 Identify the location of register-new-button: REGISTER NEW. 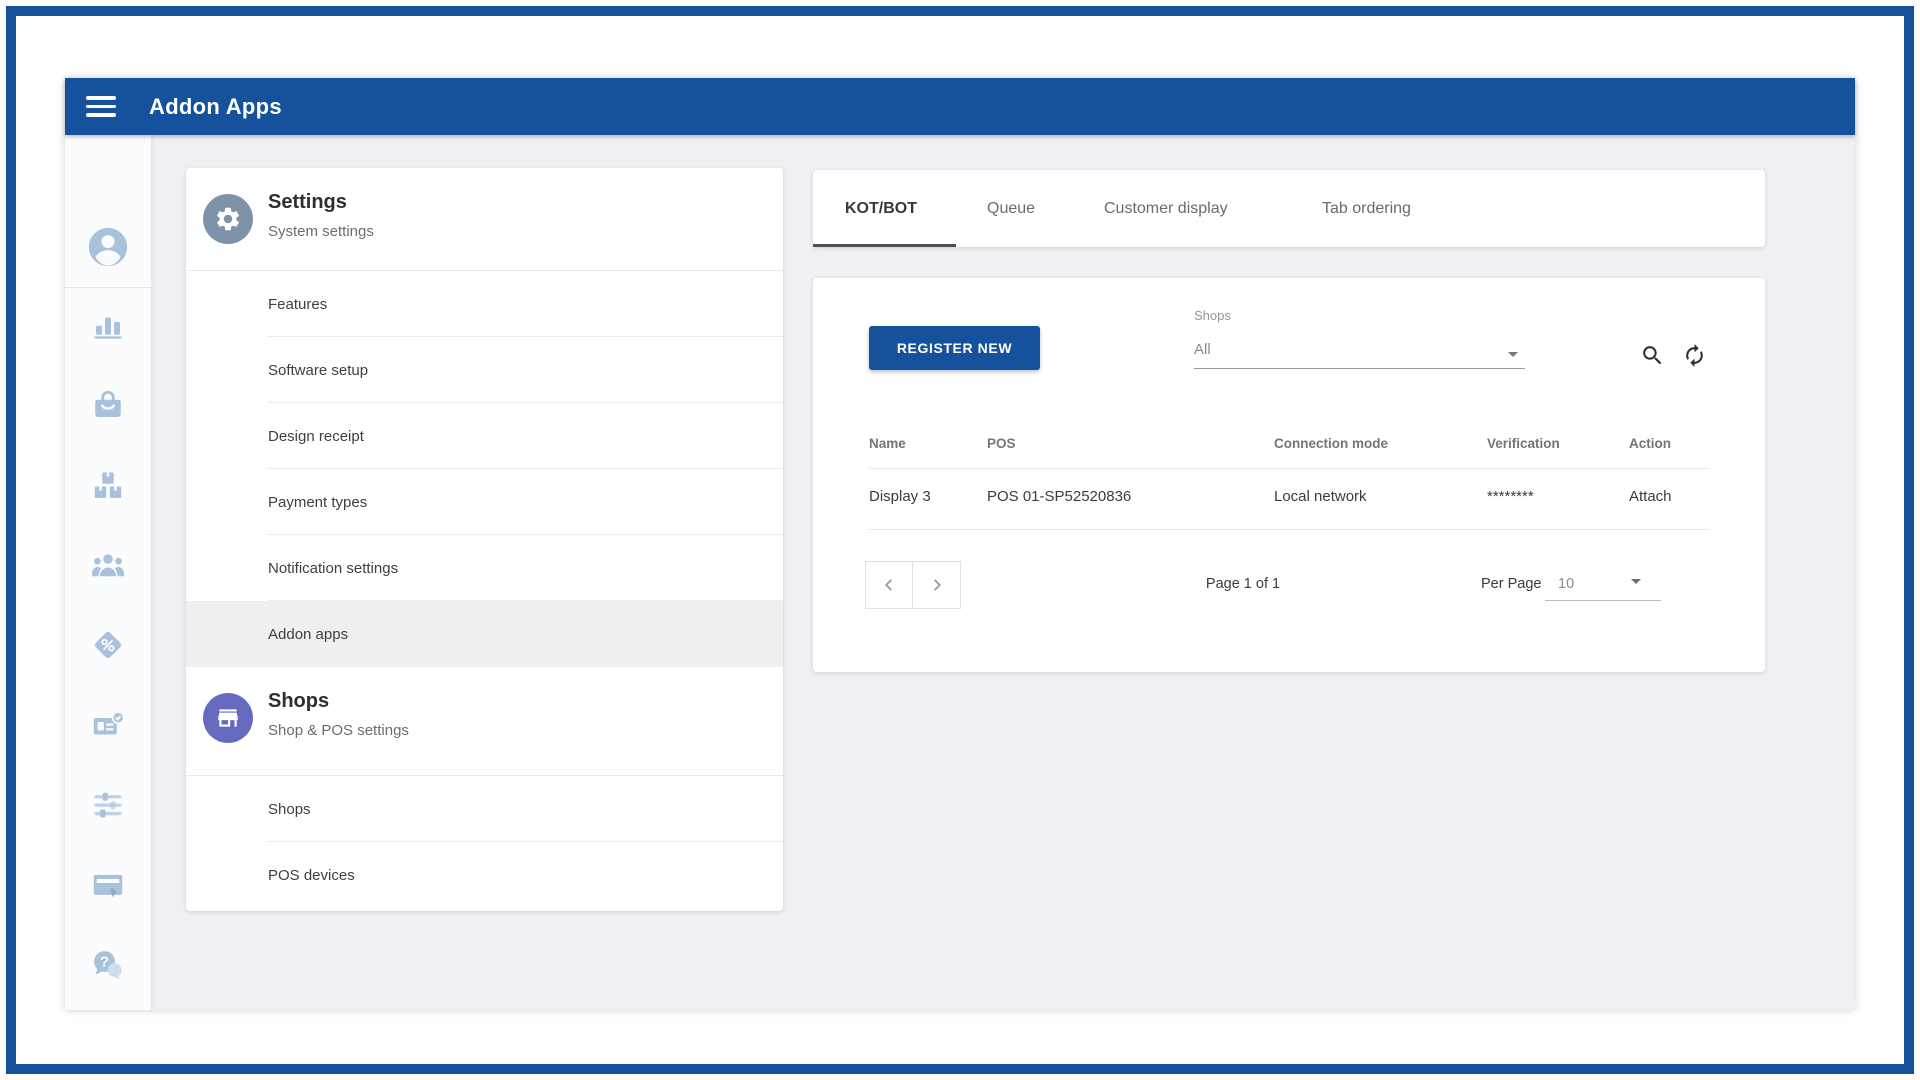
(954, 348).